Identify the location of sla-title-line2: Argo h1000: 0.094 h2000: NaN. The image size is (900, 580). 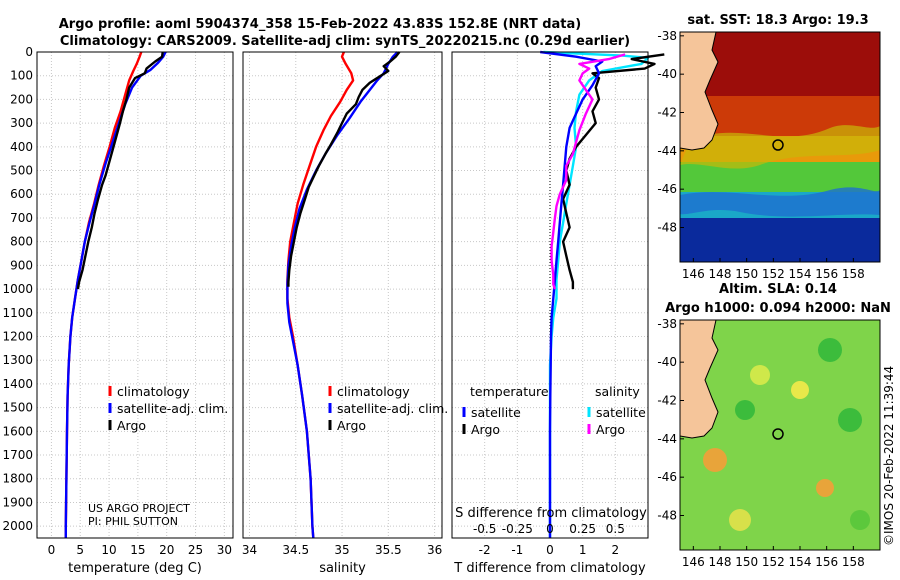
(778, 308).